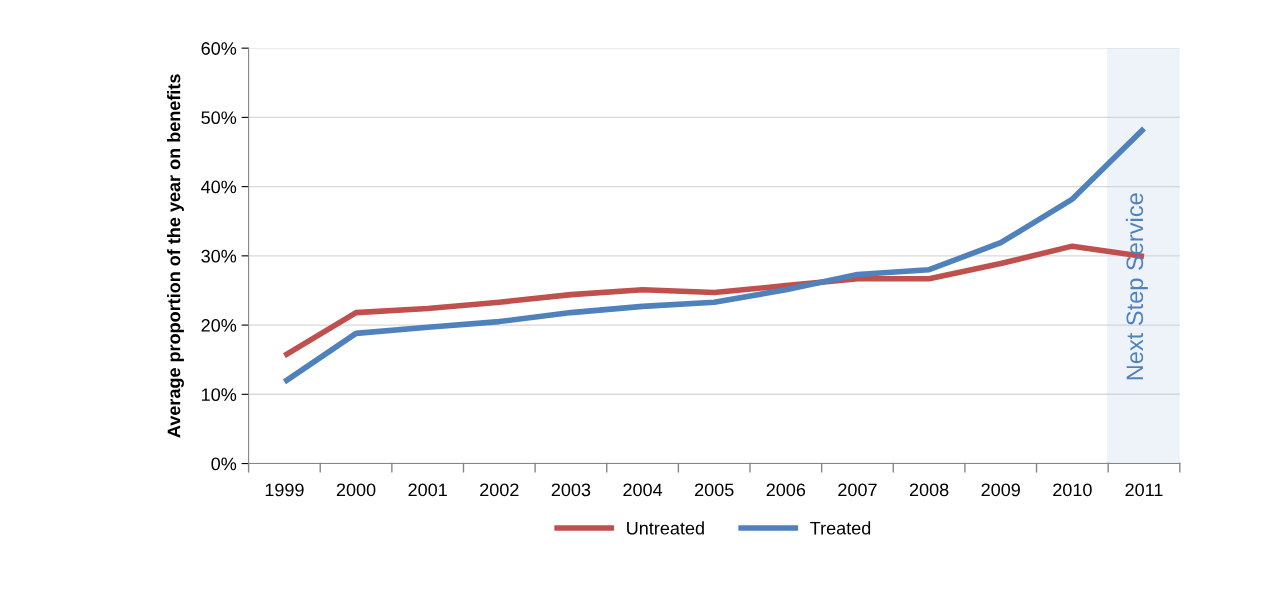  Describe the element at coordinates (499, 490) in the screenshot. I see `x-tick-label: 2002` at that location.